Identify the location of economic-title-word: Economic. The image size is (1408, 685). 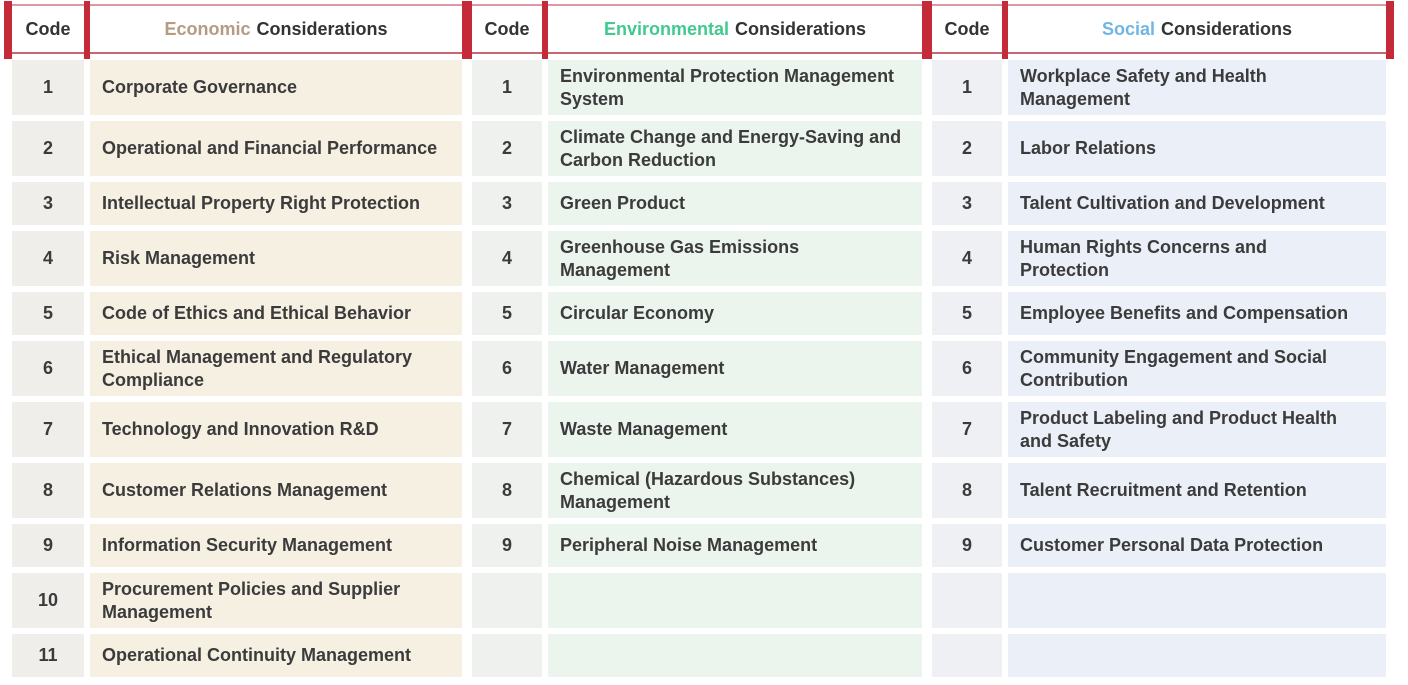
(207, 28).